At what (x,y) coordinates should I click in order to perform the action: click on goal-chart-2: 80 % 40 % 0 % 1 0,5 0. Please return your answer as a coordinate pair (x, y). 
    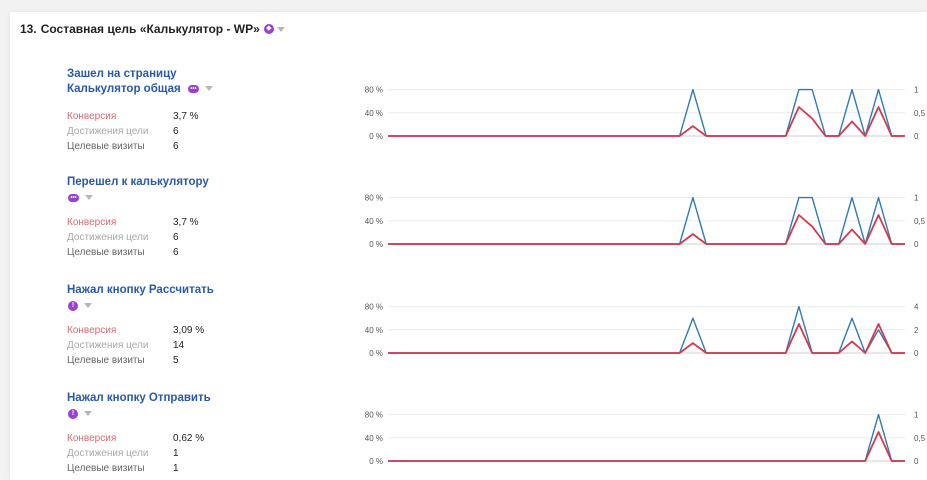
    Looking at the image, I should click on (643, 215).